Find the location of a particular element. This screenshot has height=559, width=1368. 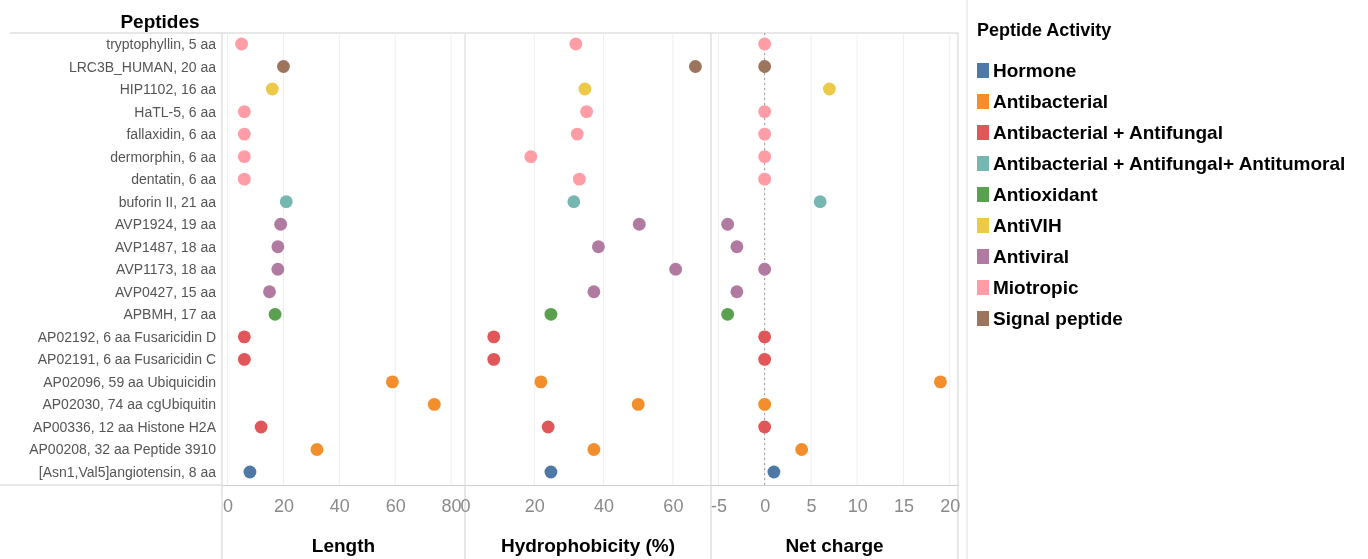

legend-label: Antibacterial is located at coordinates (1051, 101).